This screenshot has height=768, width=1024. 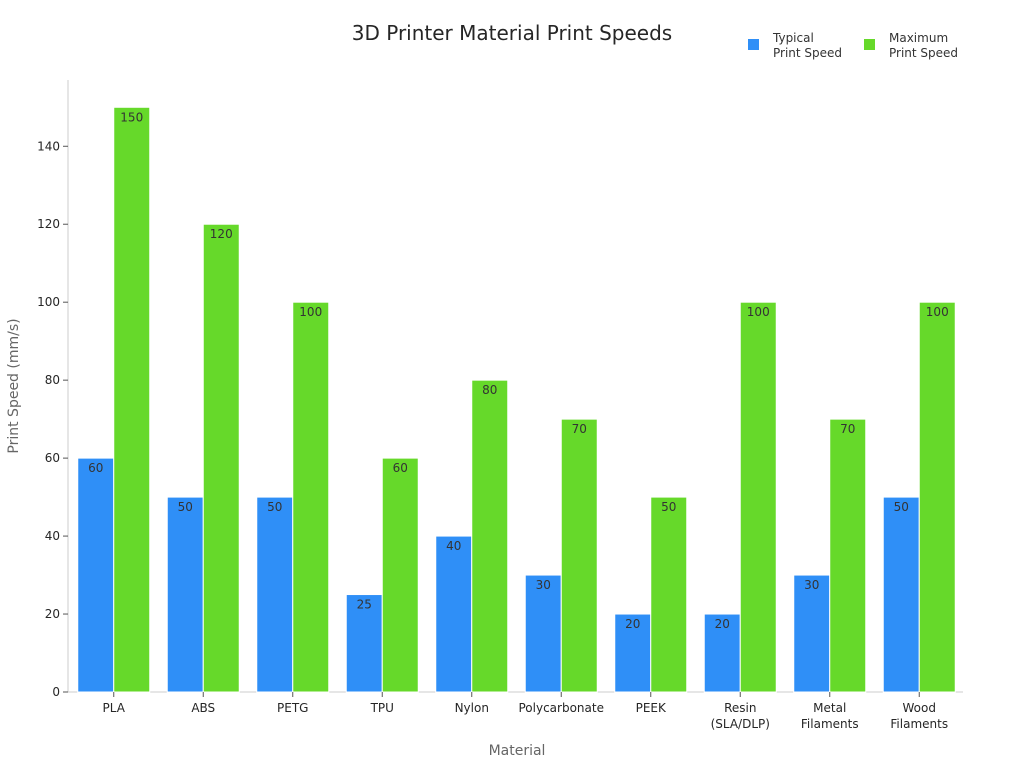 What do you see at coordinates (221, 234) in the screenshot?
I see `data-label: 120` at bounding box center [221, 234].